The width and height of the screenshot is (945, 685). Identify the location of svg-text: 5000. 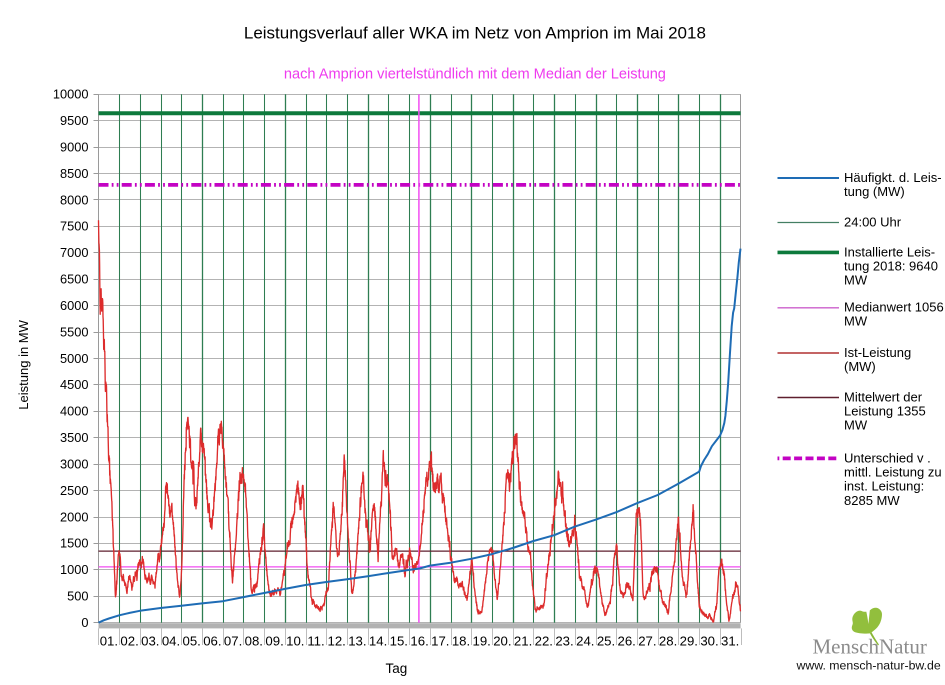
(74, 358).